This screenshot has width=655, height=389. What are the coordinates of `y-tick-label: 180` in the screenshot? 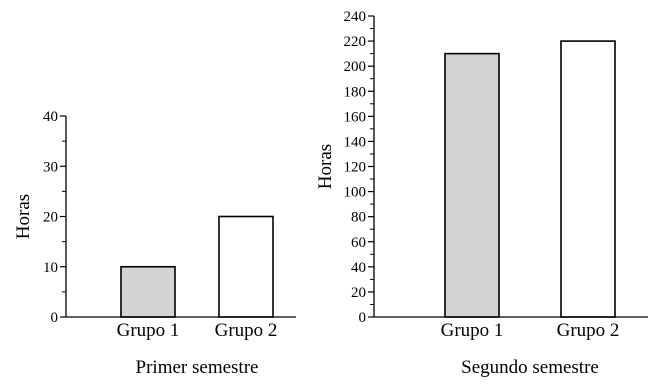 It's located at (355, 92).